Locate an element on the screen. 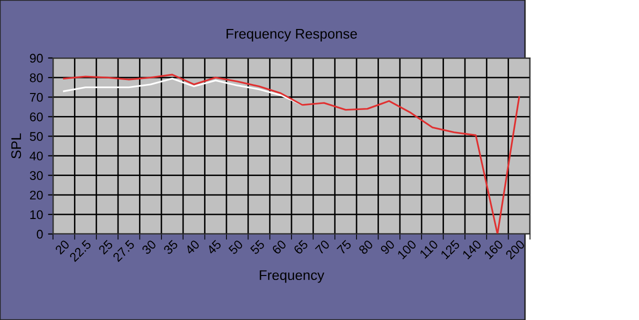 Image resolution: width=639 pixels, height=320 pixels. x-tick-label: 60 is located at coordinates (279, 247).